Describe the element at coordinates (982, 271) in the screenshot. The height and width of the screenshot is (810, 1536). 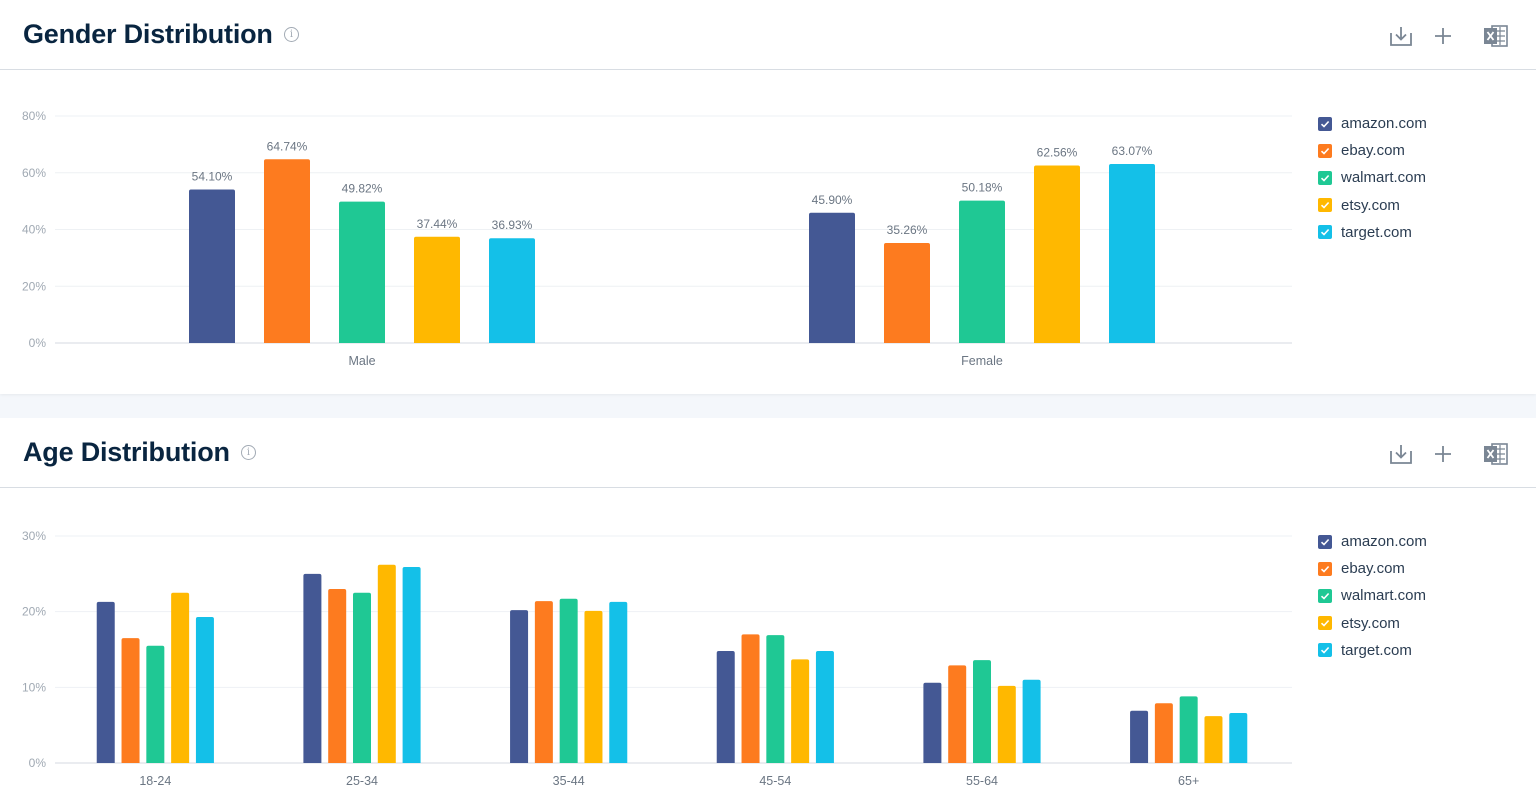
I see `bar-walmart-Female` at that location.